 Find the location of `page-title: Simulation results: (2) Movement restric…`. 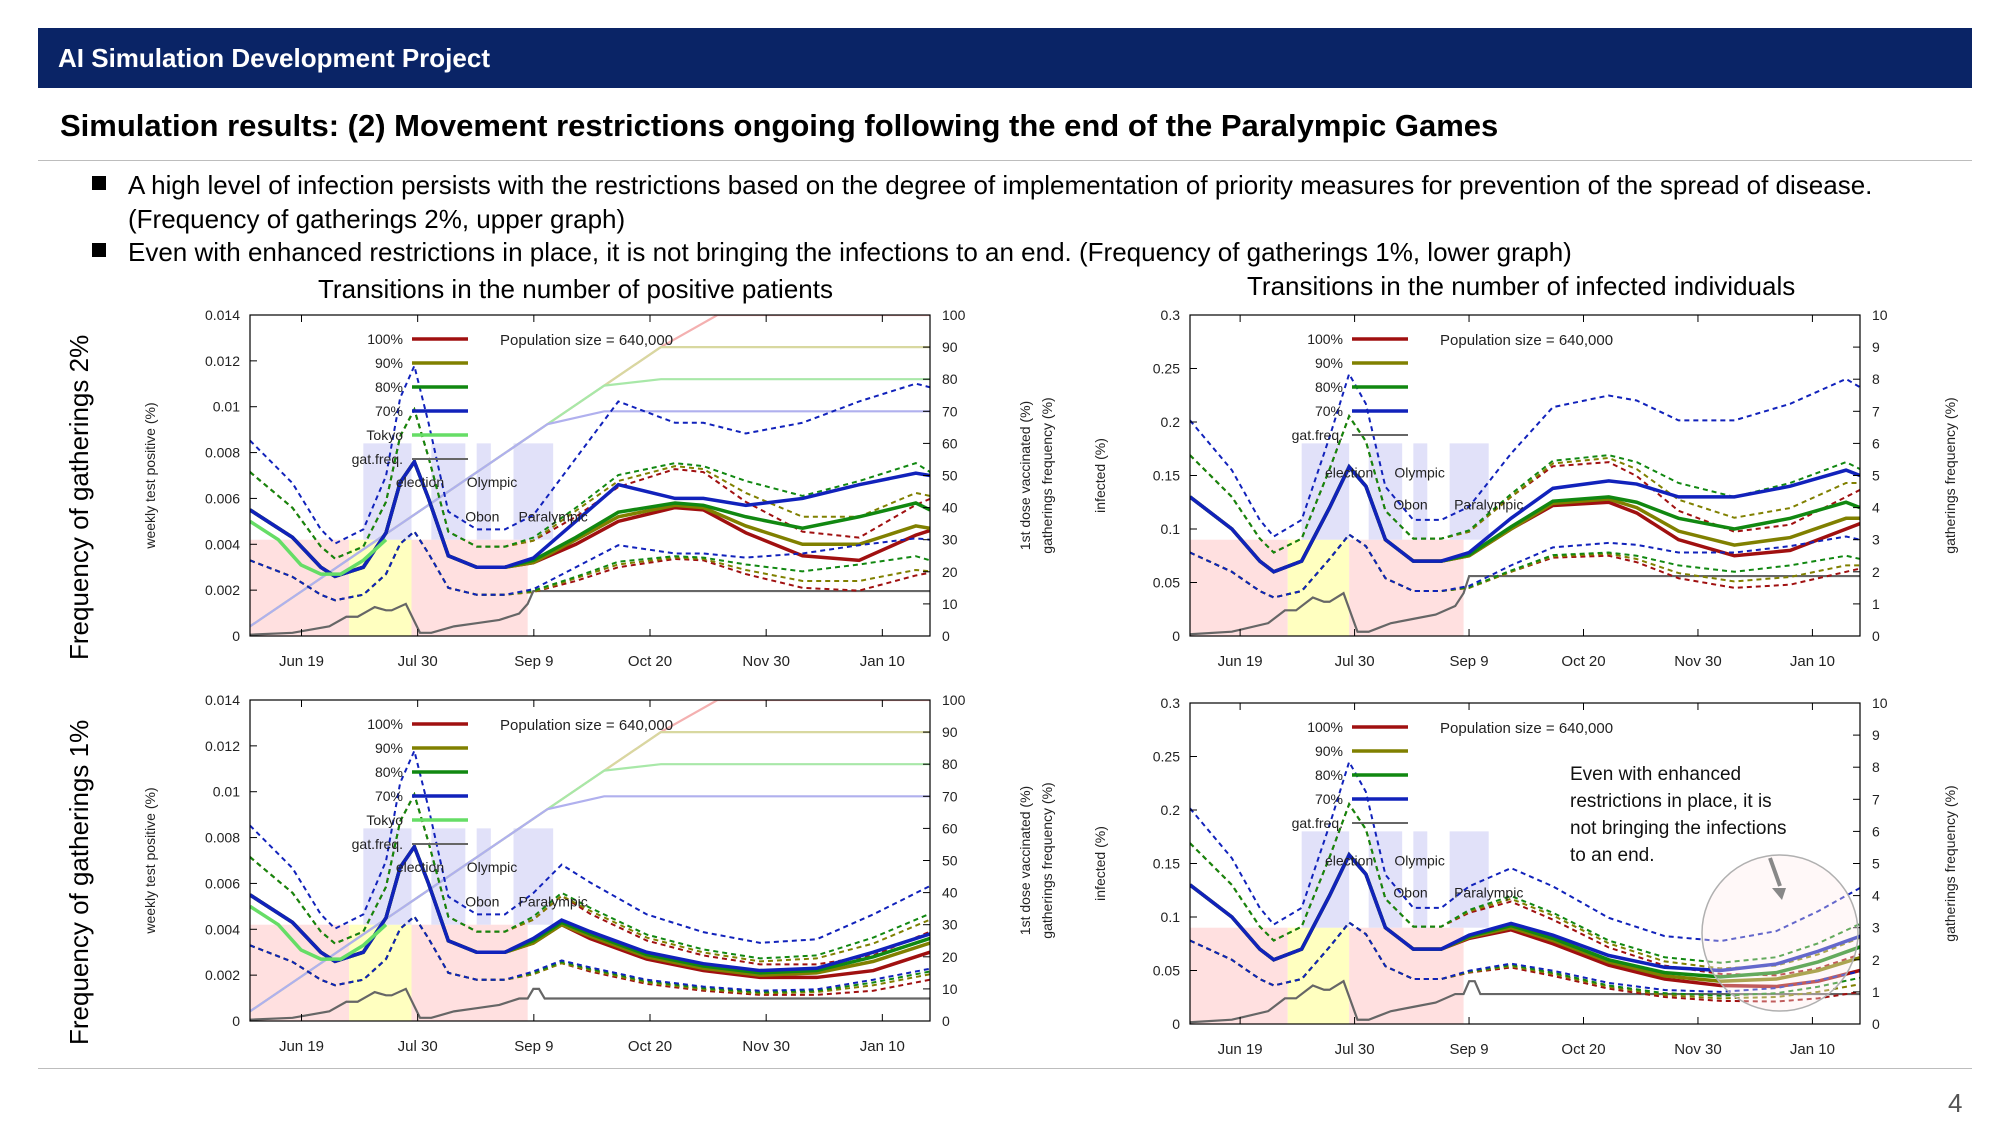

page-title: Simulation results: (2) Movement restric… is located at coordinates (779, 125).